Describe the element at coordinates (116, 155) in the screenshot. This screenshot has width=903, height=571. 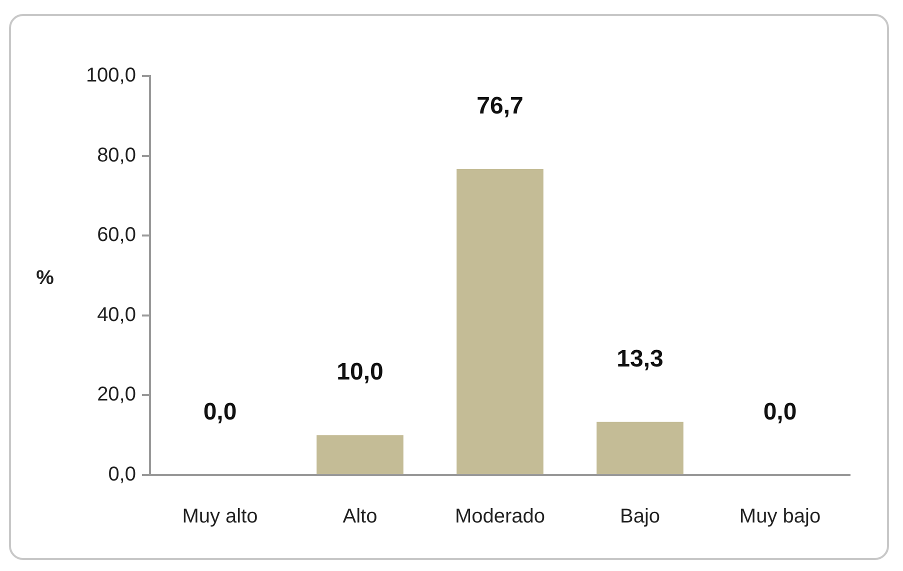
I see `y-tick-label: 80,0` at that location.